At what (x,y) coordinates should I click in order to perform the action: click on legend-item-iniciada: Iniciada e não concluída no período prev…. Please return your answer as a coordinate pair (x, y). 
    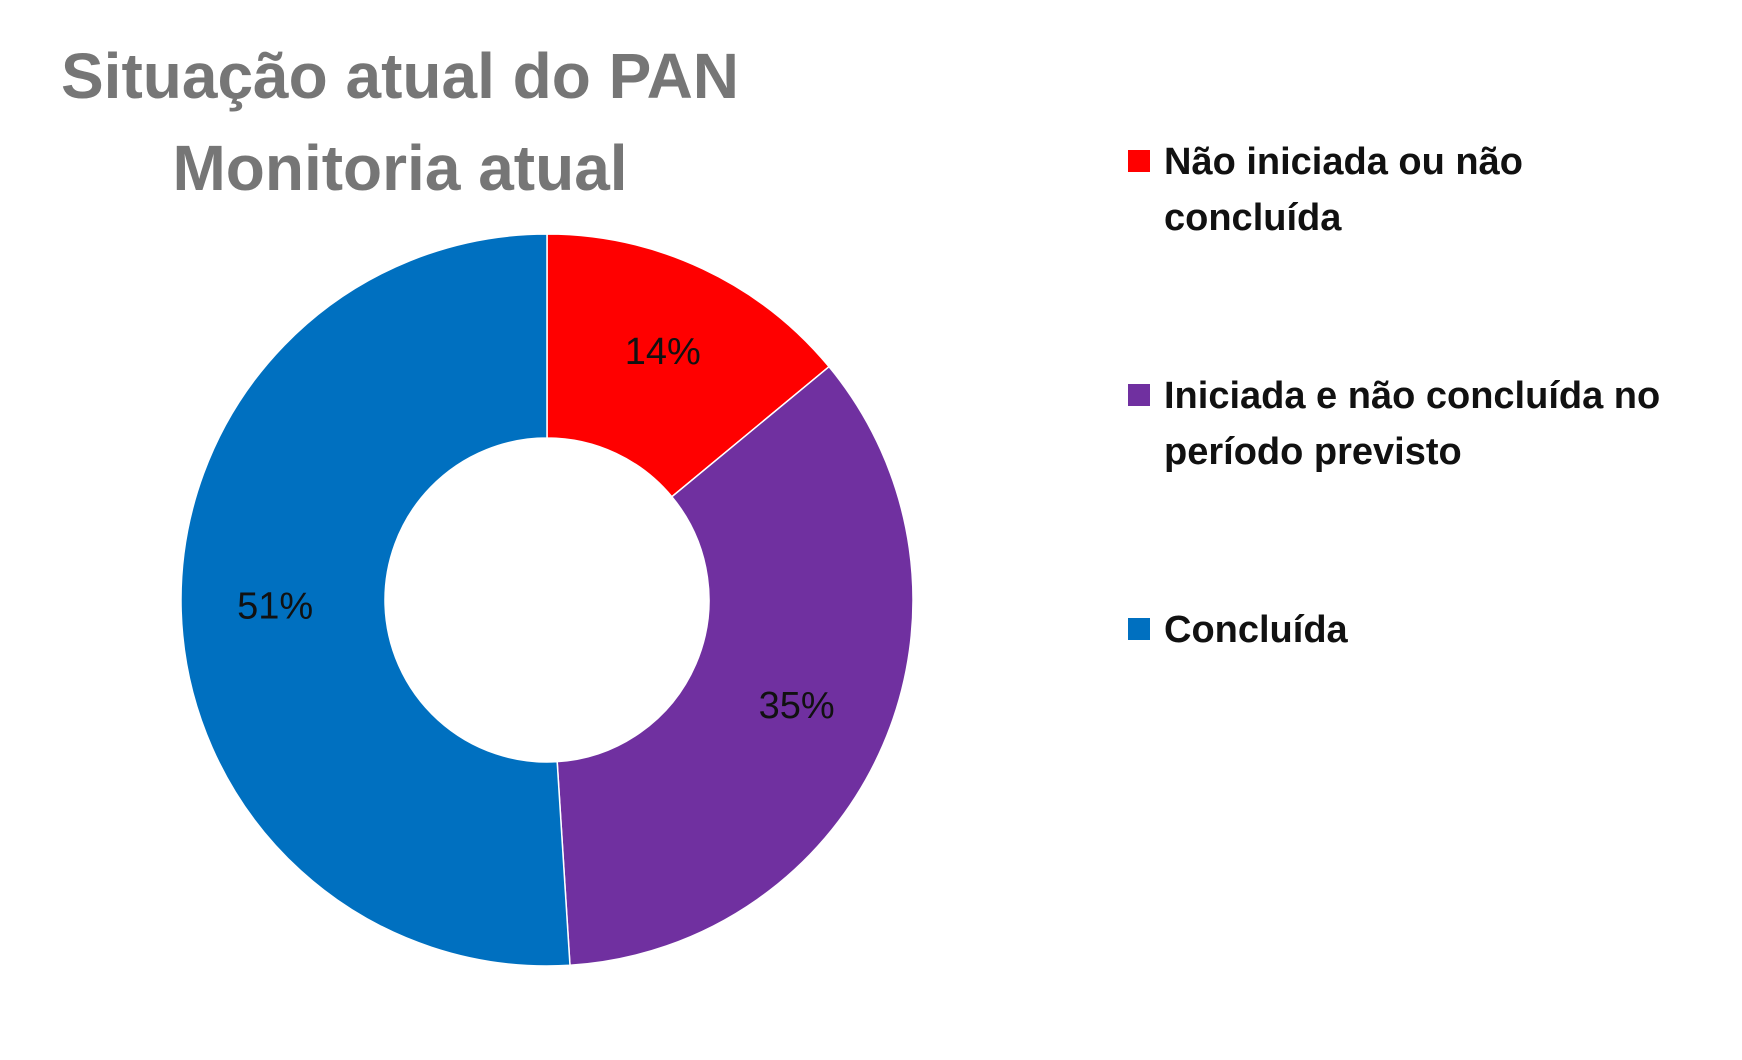
    Looking at the image, I should click on (1406, 424).